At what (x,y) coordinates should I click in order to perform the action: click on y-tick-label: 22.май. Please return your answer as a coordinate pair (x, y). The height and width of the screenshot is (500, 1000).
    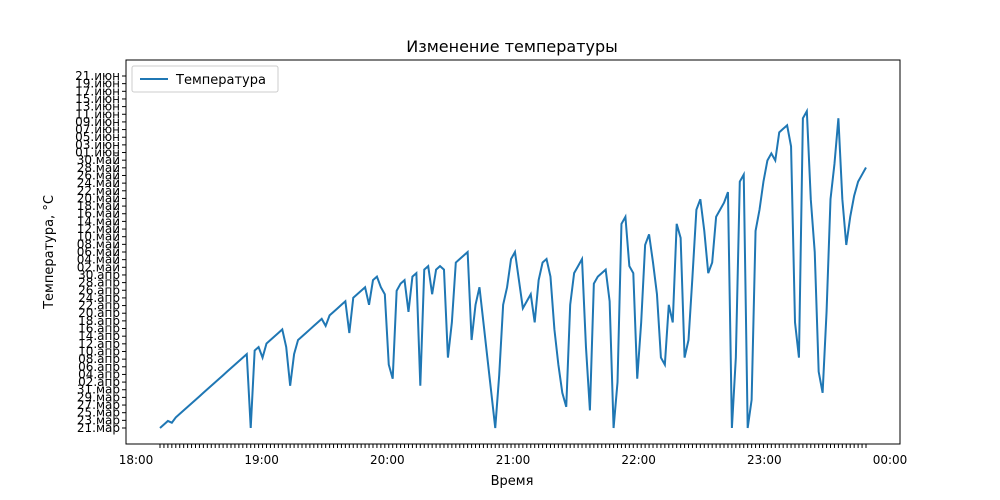
    Looking at the image, I should click on (98, 191).